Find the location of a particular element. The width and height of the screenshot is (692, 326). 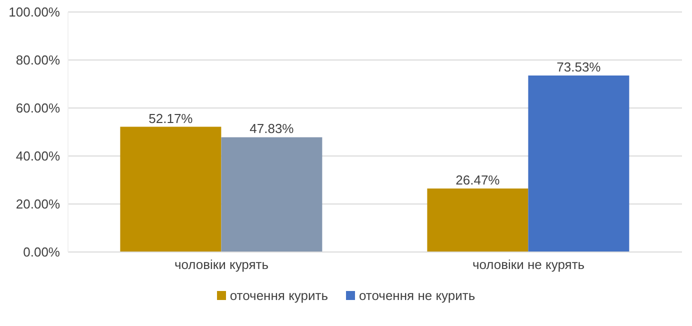

y-tick-label: 80.00% is located at coordinates (38, 60).